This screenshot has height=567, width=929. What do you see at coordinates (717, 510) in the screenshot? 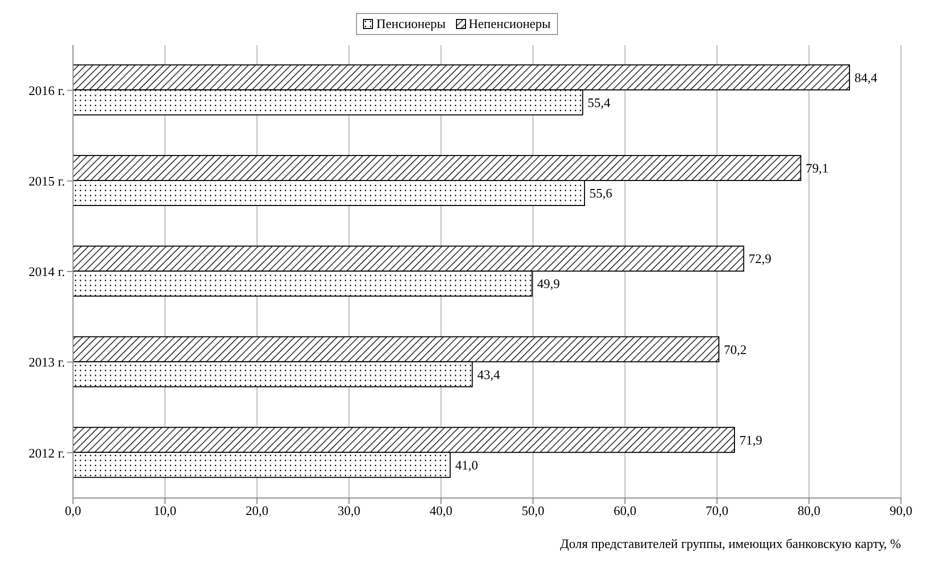
I see `x-tick-label: 70,0` at bounding box center [717, 510].